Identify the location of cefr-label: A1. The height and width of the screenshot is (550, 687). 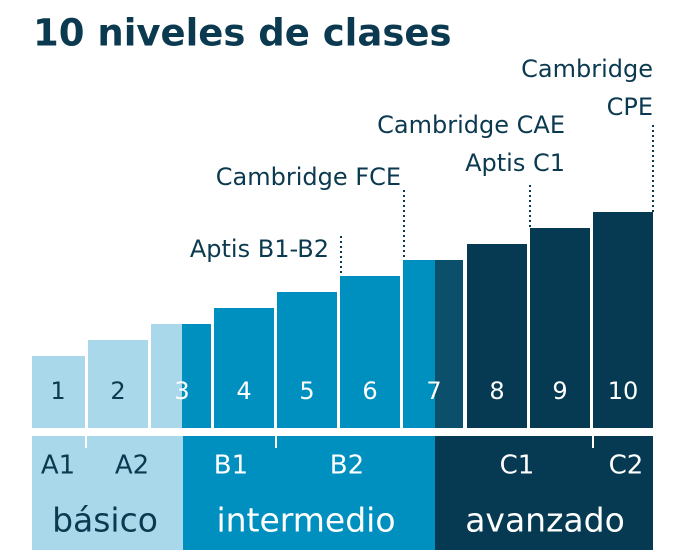
(58, 466).